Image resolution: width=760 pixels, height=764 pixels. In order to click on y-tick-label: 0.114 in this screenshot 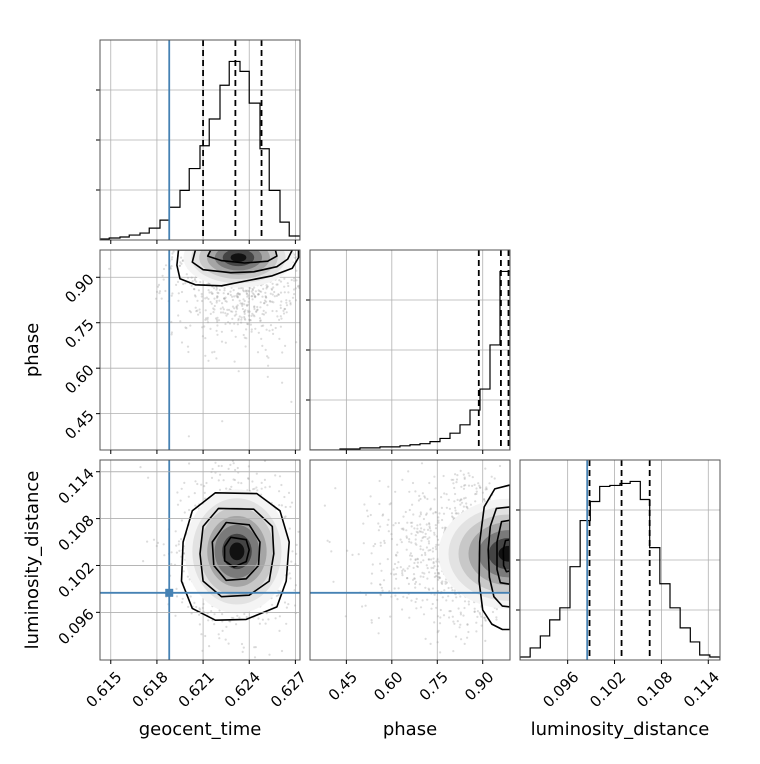, I will do `click(76, 486)`.